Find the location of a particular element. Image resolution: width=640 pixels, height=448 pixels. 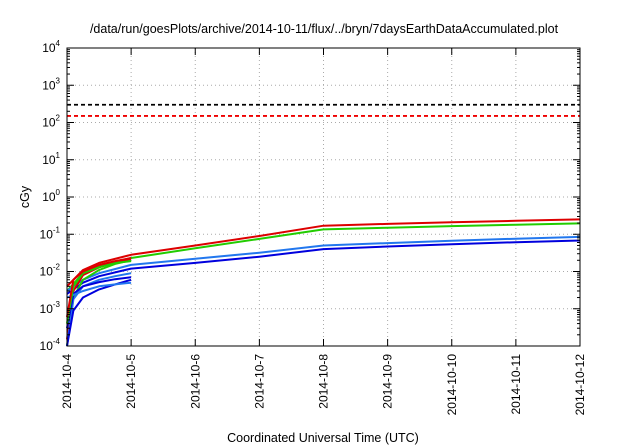

y-tick-exponent: -1 is located at coordinates (57, 229).